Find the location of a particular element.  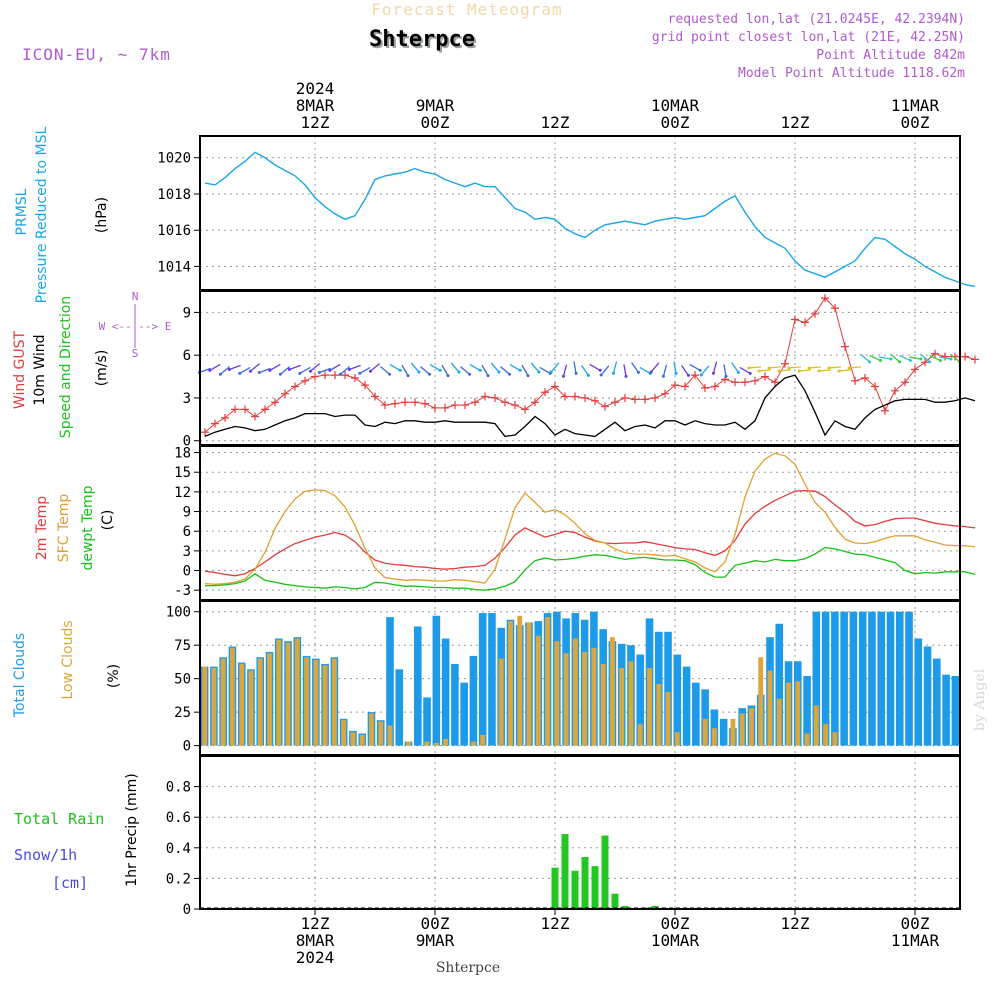

bottom-axis-label: 8MAR is located at coordinates (315, 940).